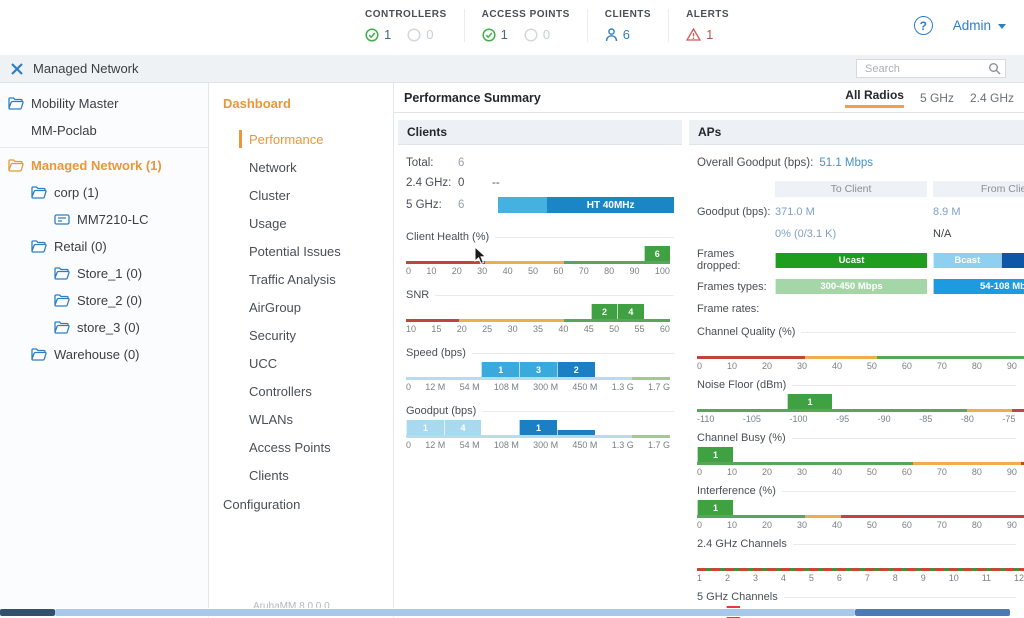 The image size is (1024, 618). What do you see at coordinates (1009, 419) in the screenshot?
I see `tick-label: -75` at bounding box center [1009, 419].